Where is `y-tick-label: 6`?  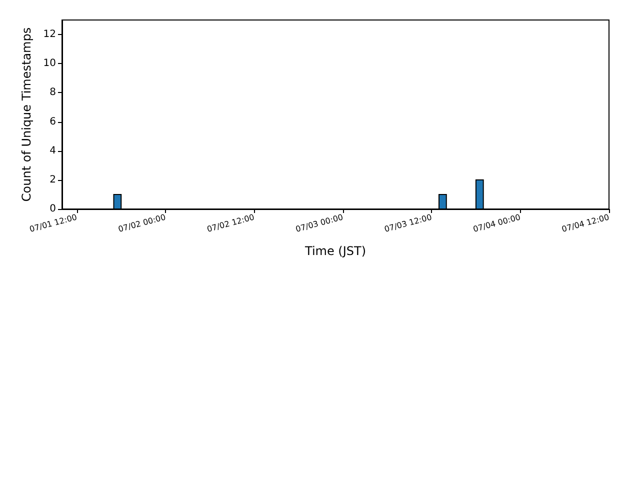 y-tick-label: 6 is located at coordinates (53, 122).